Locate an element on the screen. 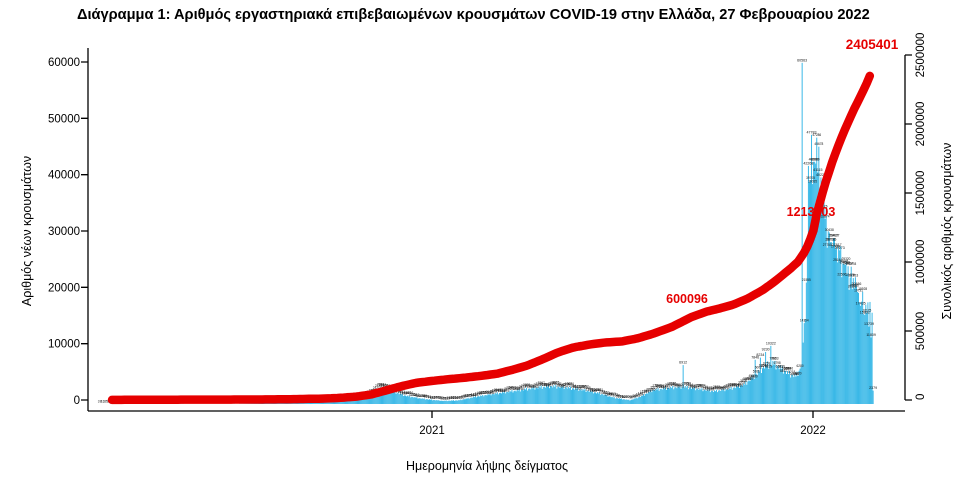 The image size is (974, 489). bar-value-label: 1135 is located at coordinates (413, 395).